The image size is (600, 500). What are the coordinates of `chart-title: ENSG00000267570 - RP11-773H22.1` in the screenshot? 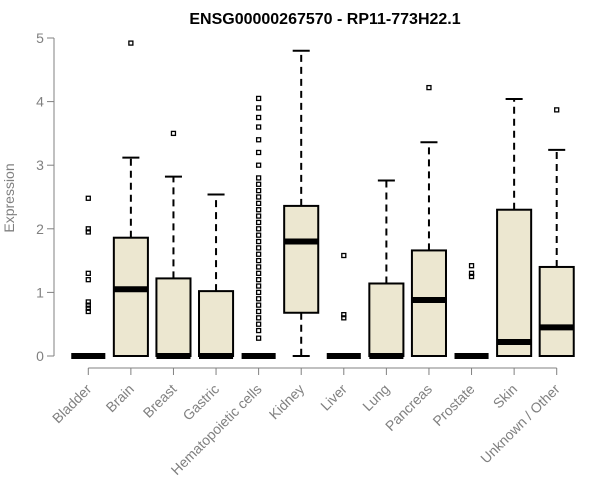 It's located at (324, 19).